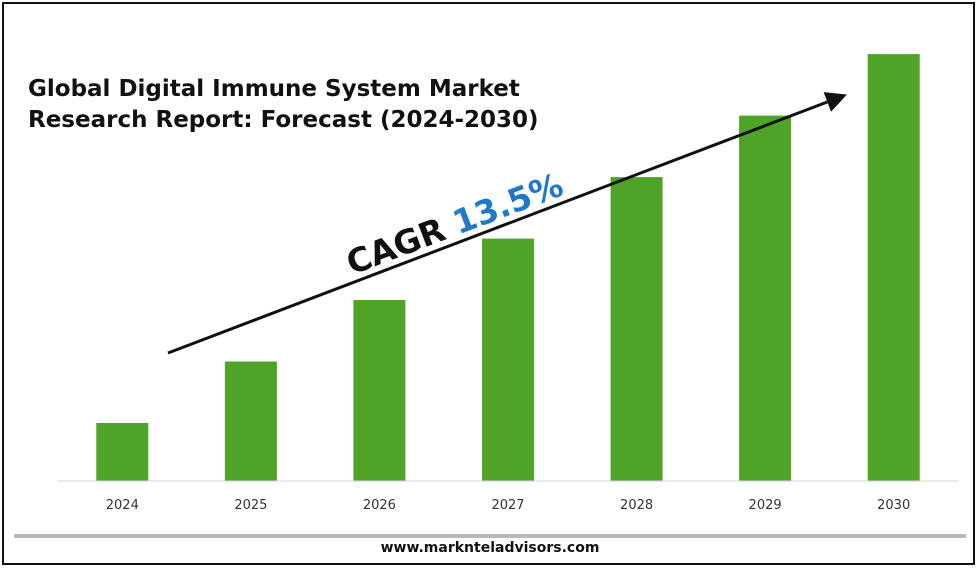  I want to click on cagr-value: 13.5%, so click(507, 203).